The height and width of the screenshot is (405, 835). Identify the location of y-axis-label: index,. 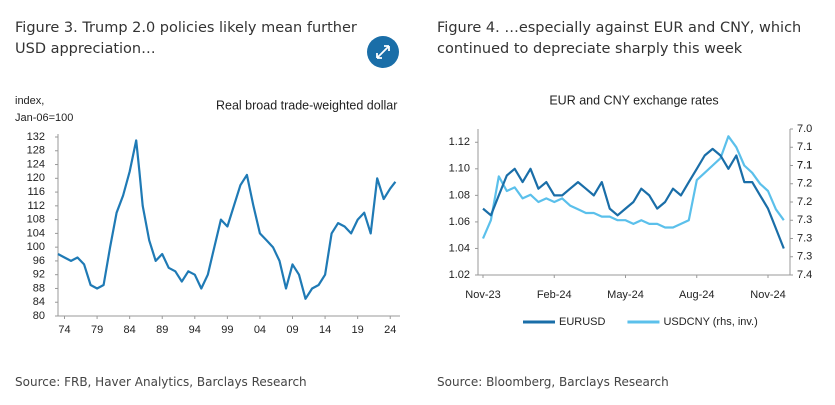
(29, 101).